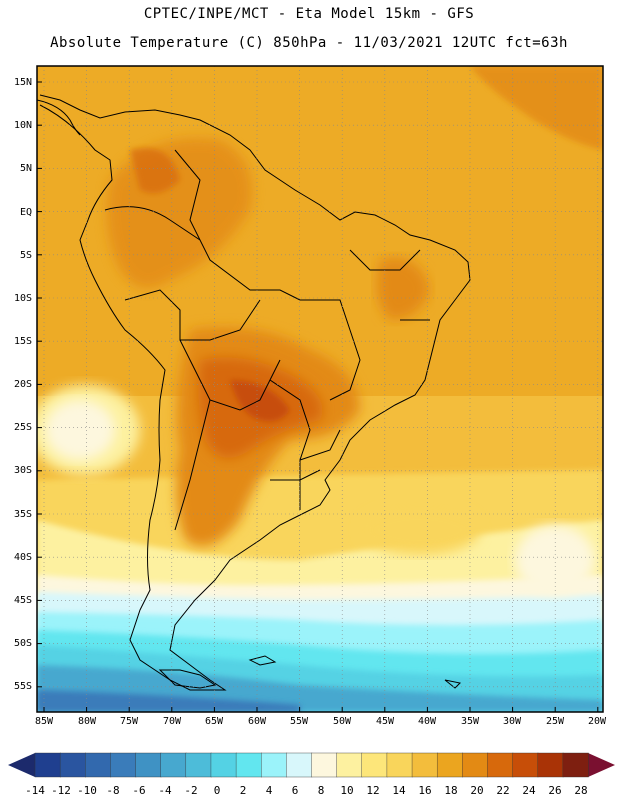 Image resolution: width=618 pixels, height=800 pixels. What do you see at coordinates (165, 790) in the screenshot?
I see `colorbar-label: -4` at bounding box center [165, 790].